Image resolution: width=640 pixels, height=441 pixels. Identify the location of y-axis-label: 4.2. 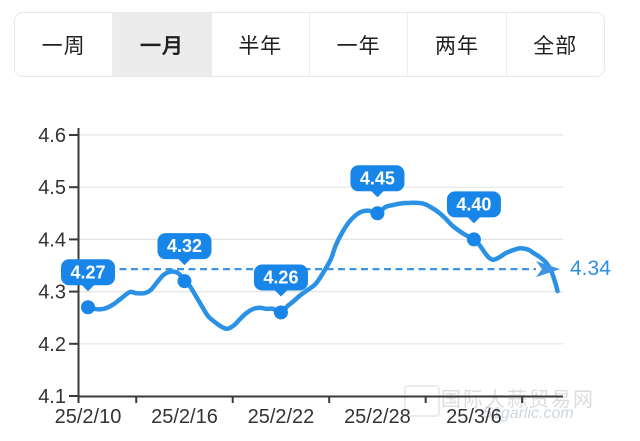
(52, 345).